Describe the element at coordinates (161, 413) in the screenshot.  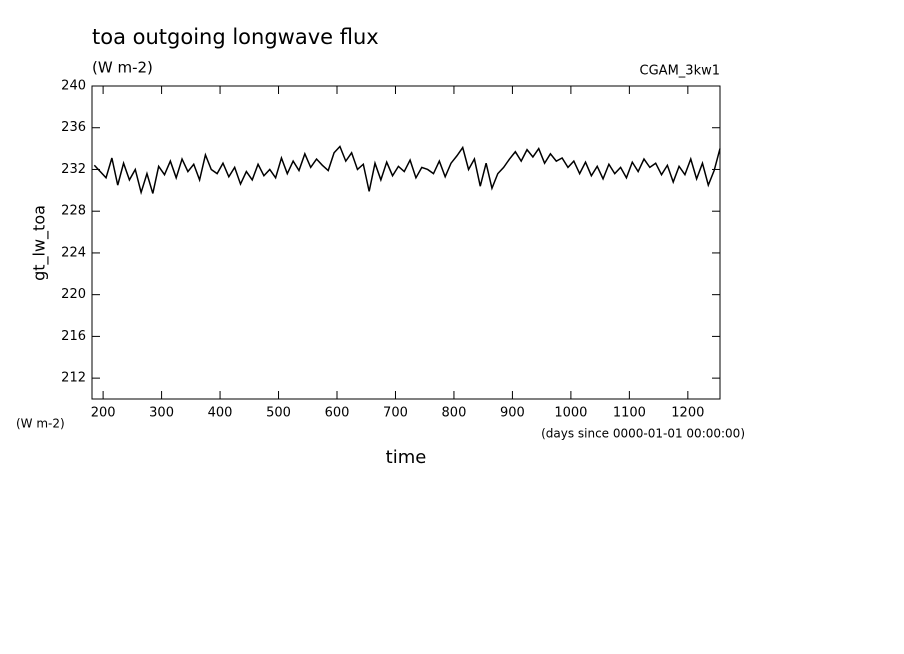
I see `x-tick-label: 300` at that location.